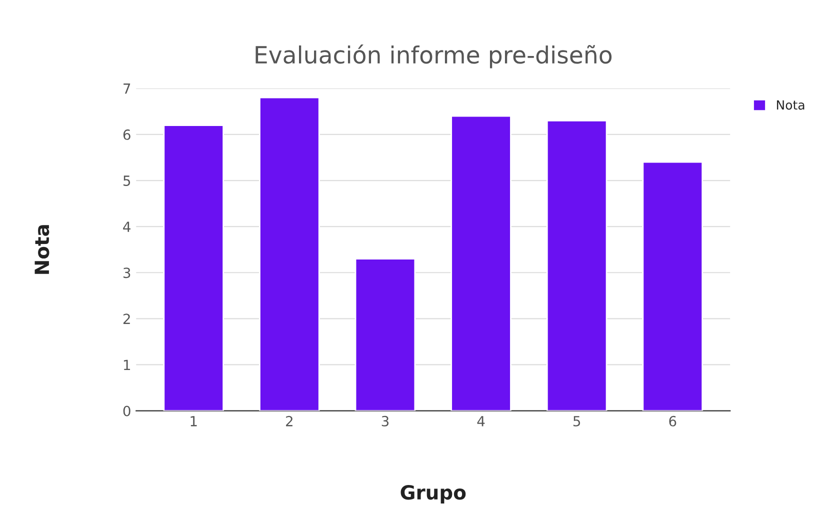 The image size is (825, 520). Describe the element at coordinates (289, 421) in the screenshot. I see `x-tick-label: 2` at that location.